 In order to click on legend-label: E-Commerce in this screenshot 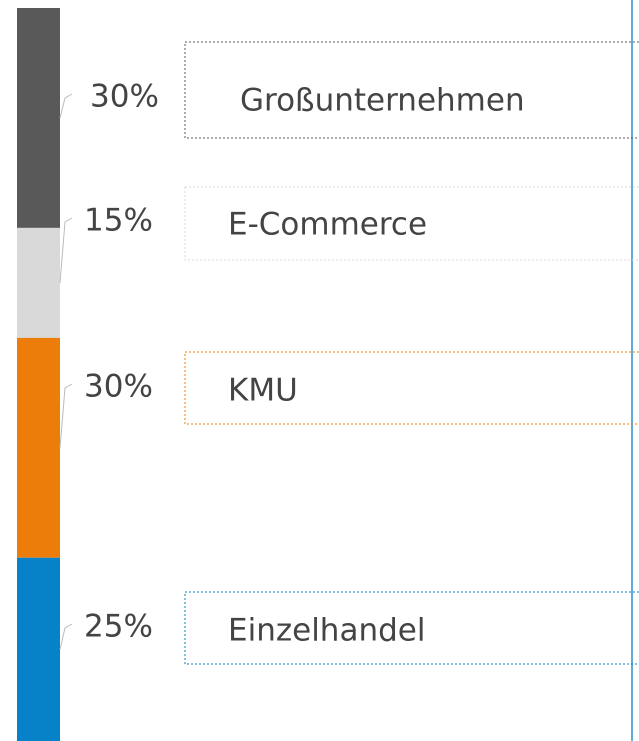, I will do `click(327, 225)`.